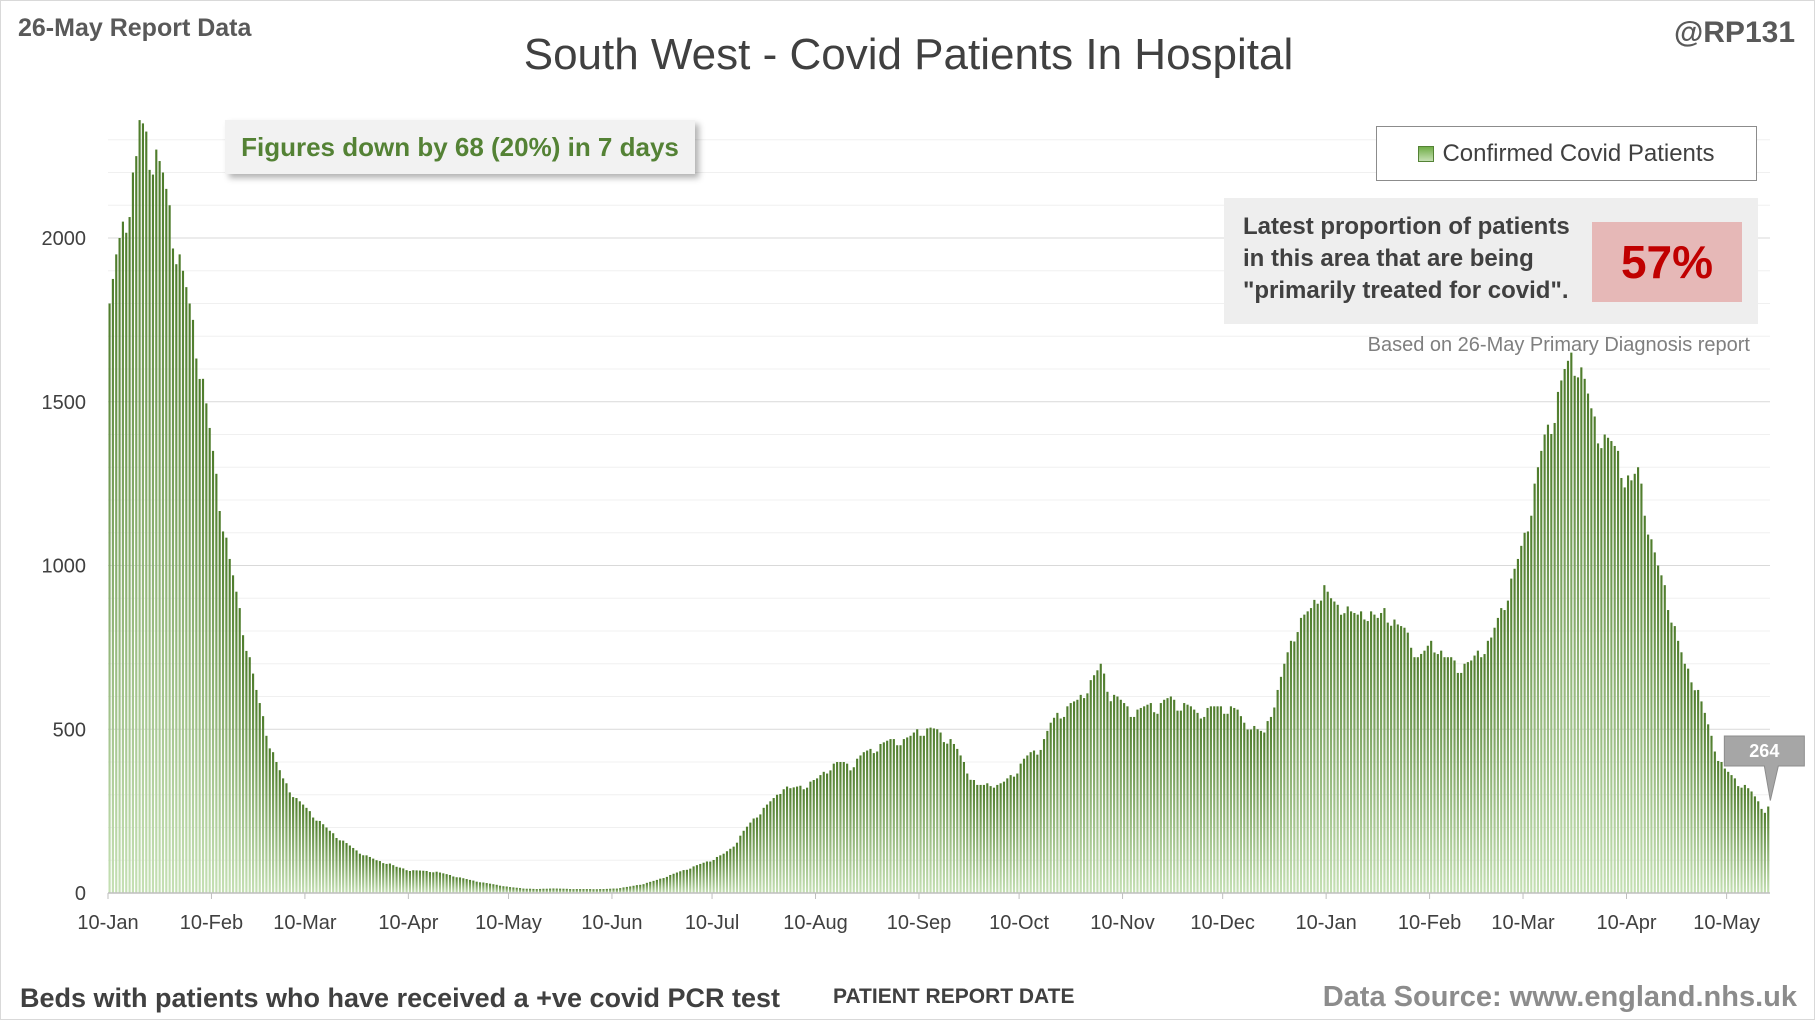 This screenshot has width=1817, height=1022. What do you see at coordinates (1019, 923) in the screenshot?
I see `x-tick-label: 10-Oct` at bounding box center [1019, 923].